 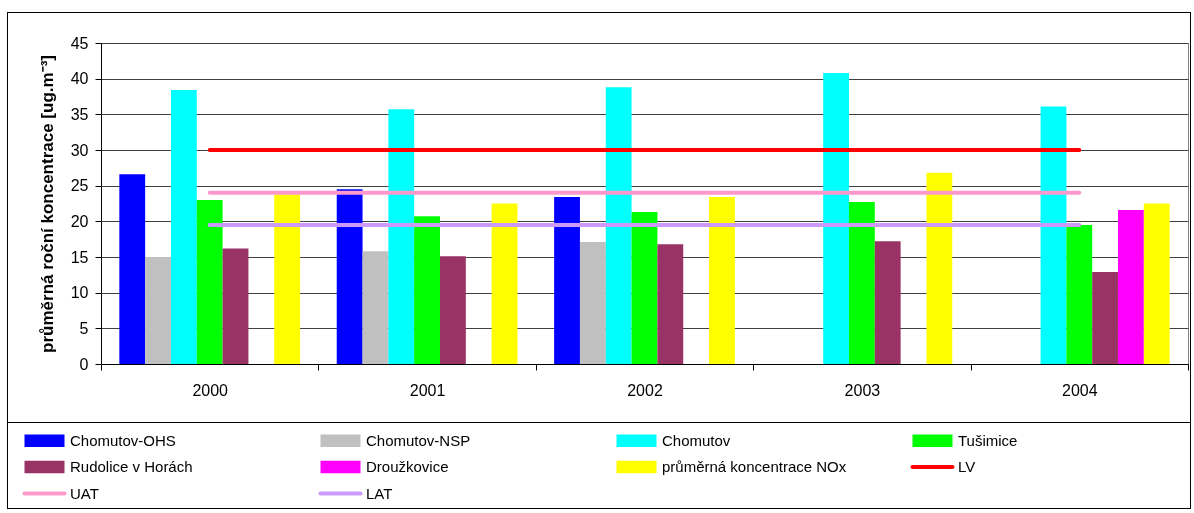 What do you see at coordinates (131, 466) in the screenshot?
I see `legend-label: Rudolice v Horách` at bounding box center [131, 466].